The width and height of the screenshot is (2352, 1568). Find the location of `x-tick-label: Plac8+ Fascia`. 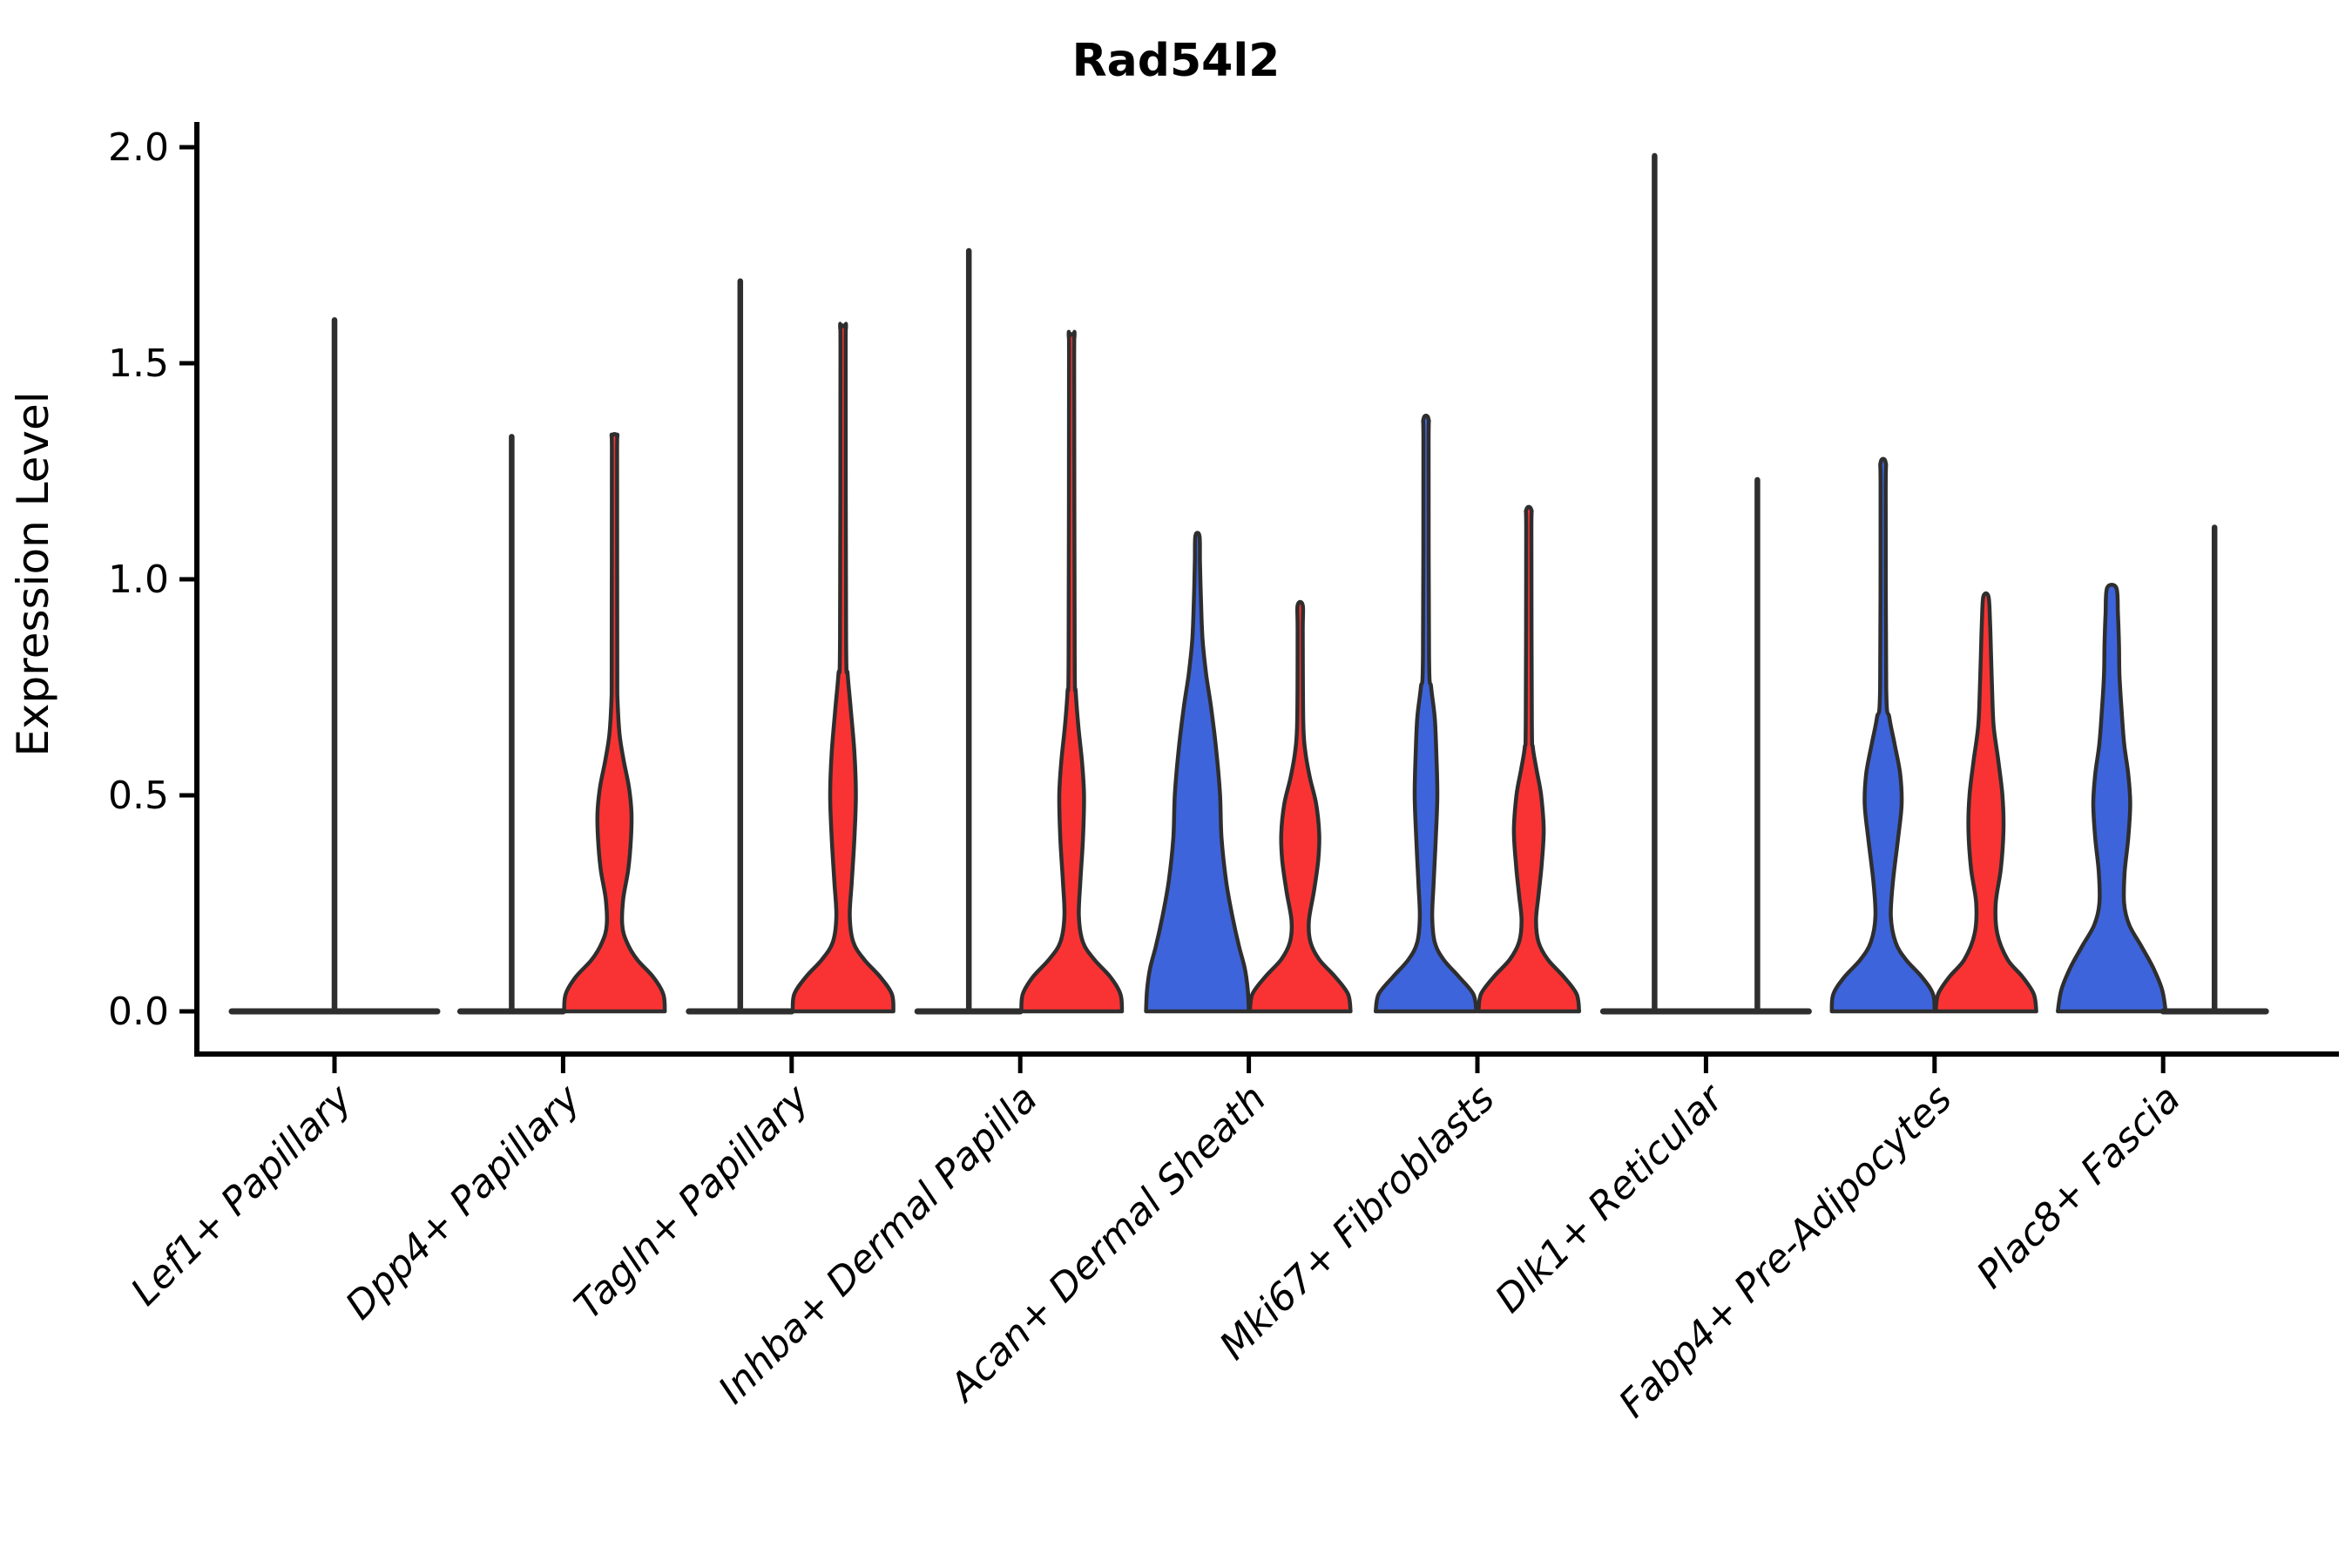

x-tick-label: Plac8+ Fascia is located at coordinates (2079, 1187).